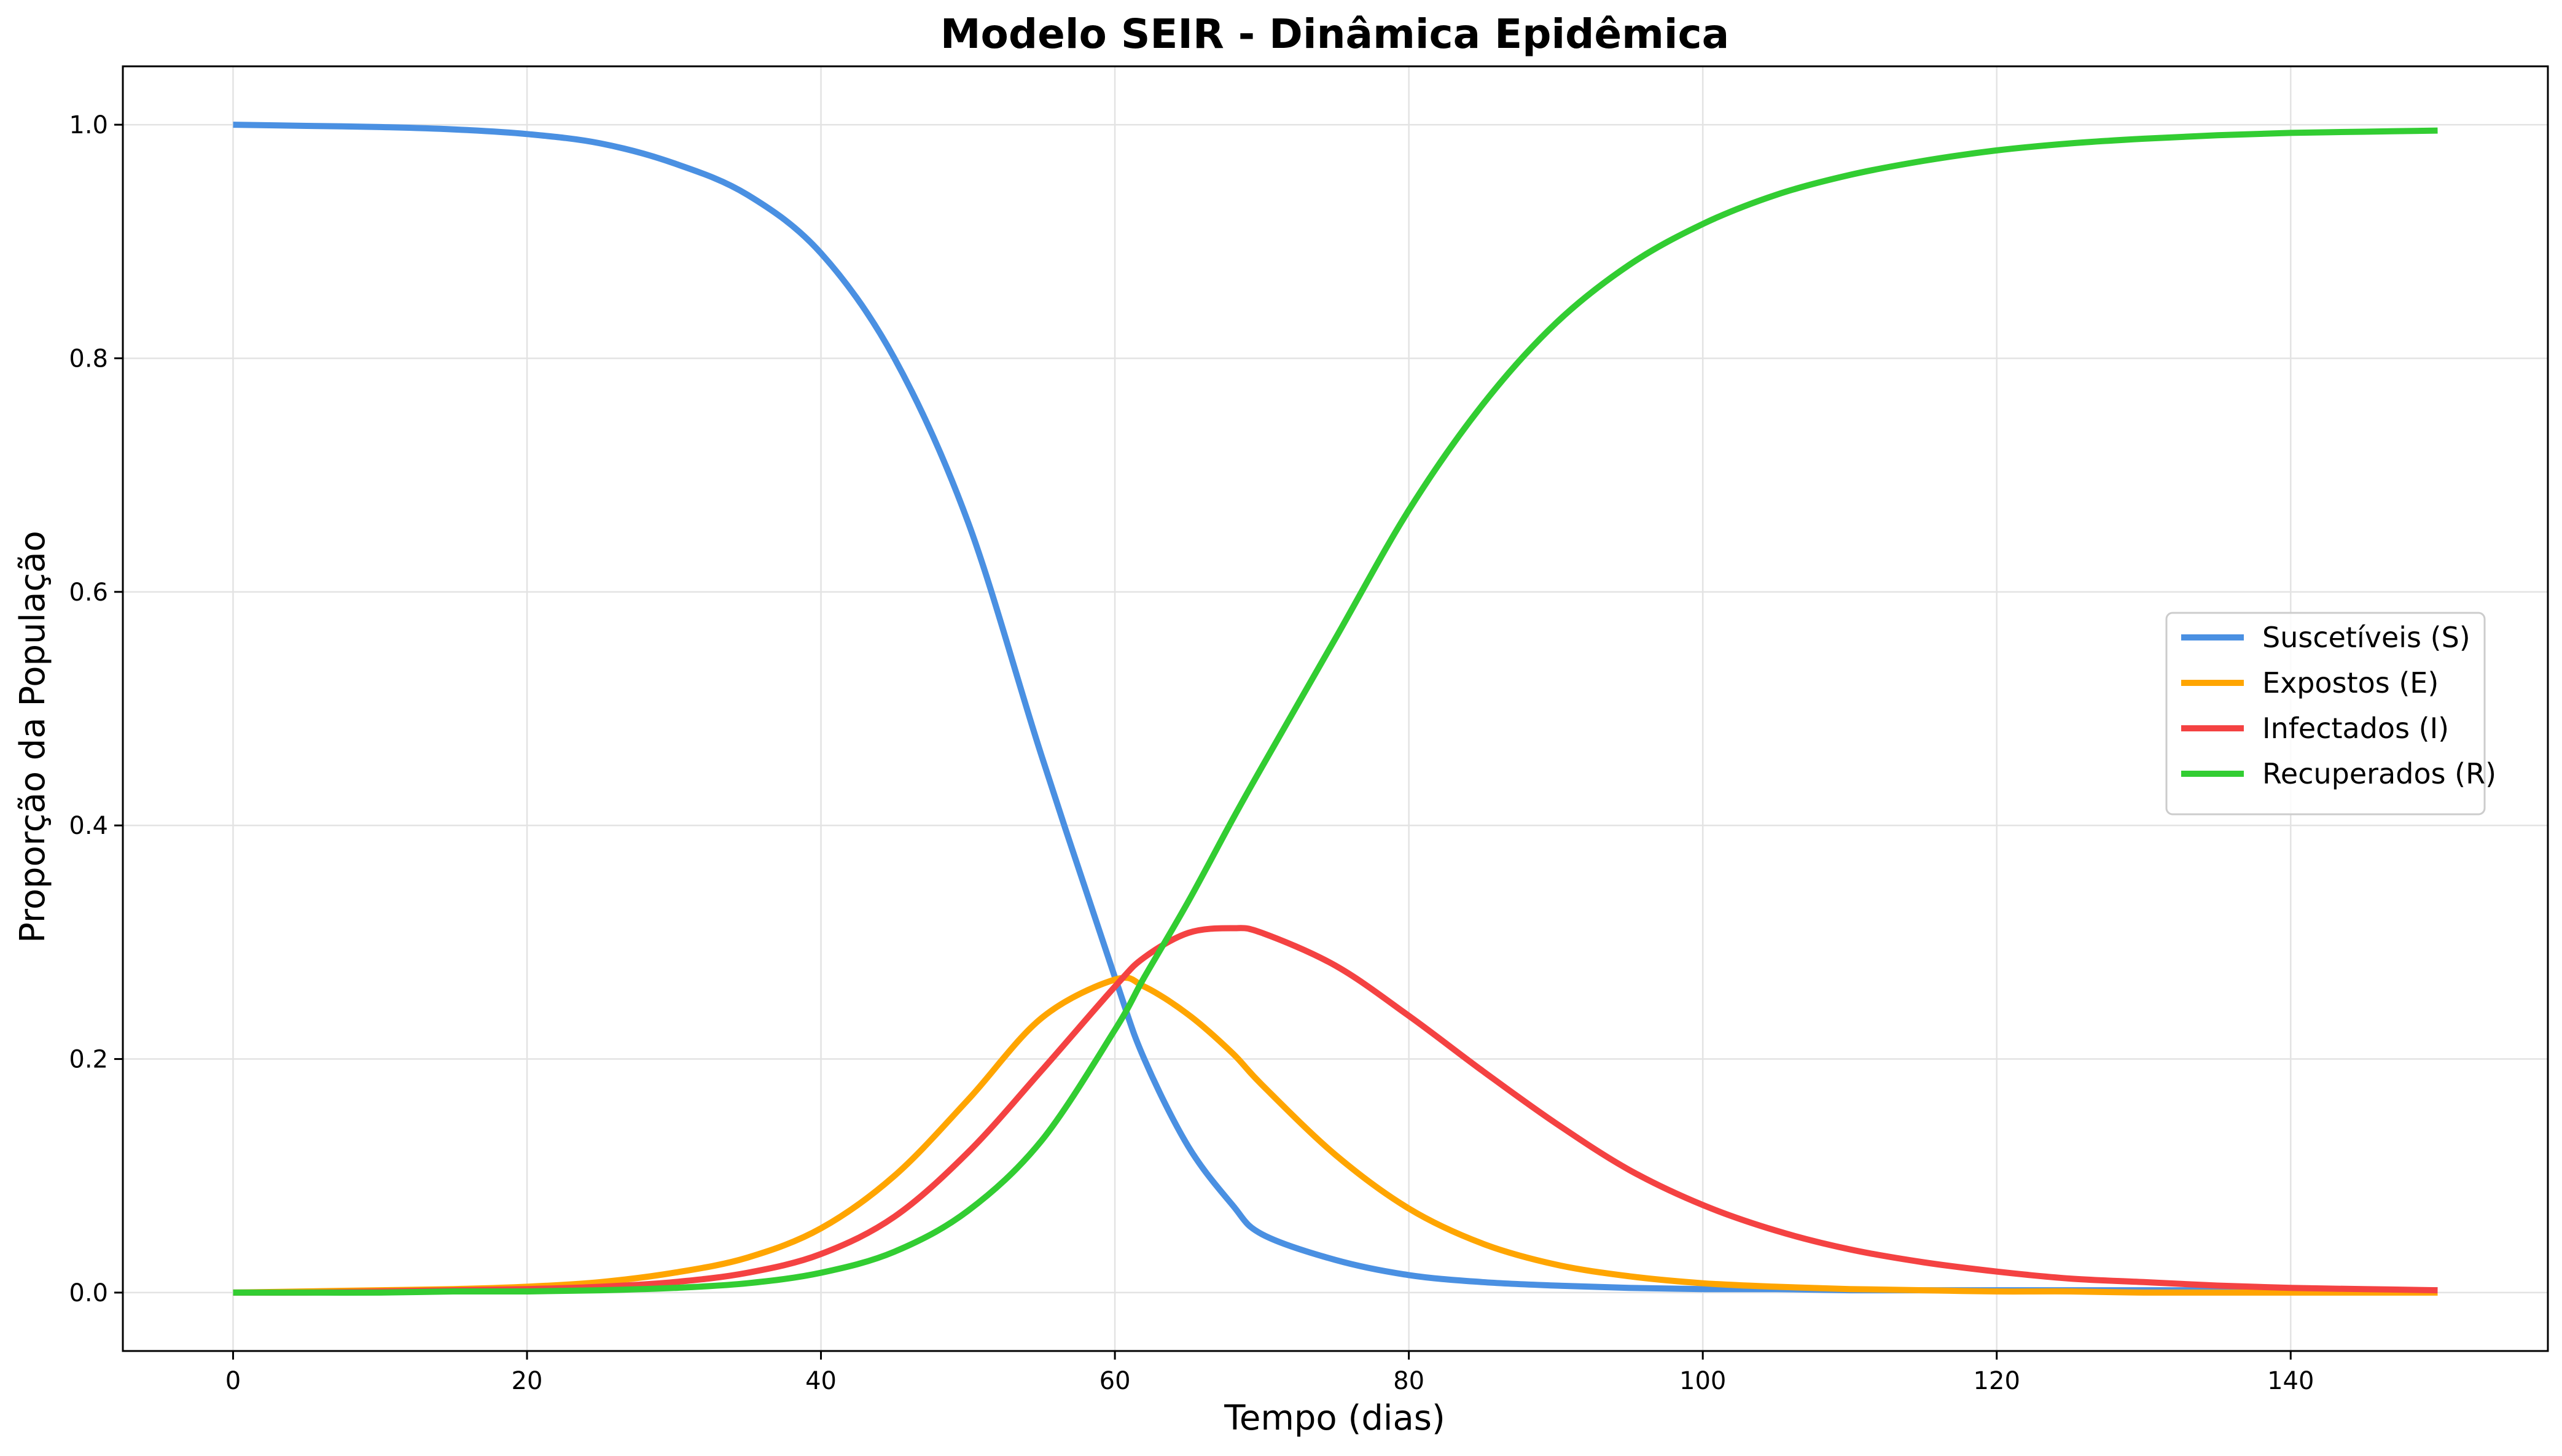 This screenshot has width=2562, height=1456. I want to click on x-tick-label: 60, so click(1115, 1381).